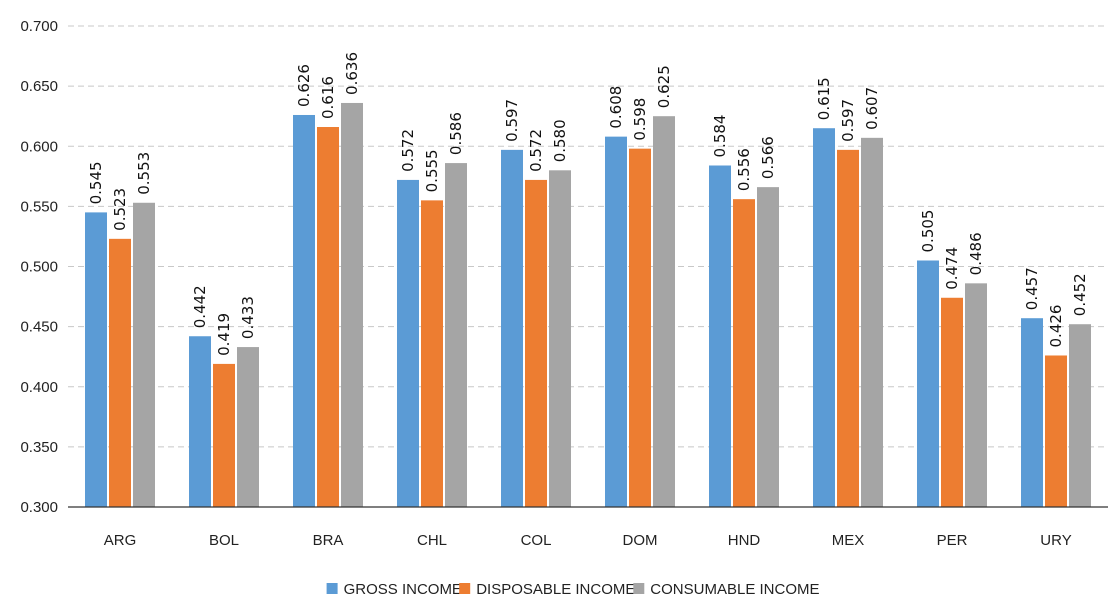 The image size is (1118, 601). Describe the element at coordinates (536, 343) in the screenshot. I see `bar-disposable-income-col` at that location.